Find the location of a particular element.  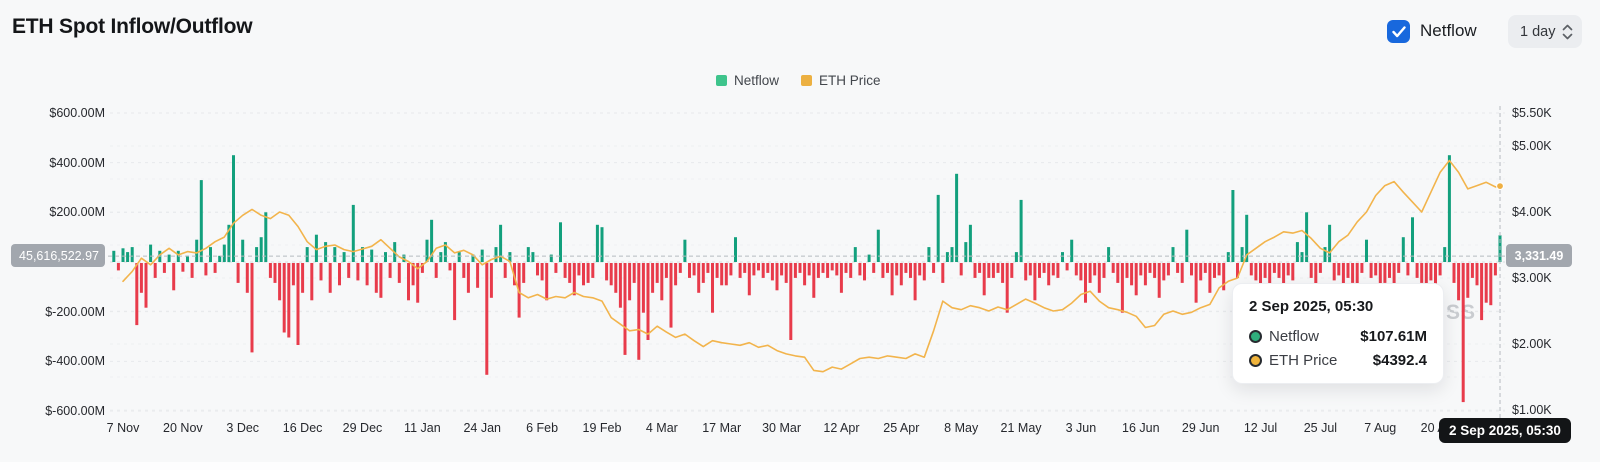

tooltip-date: 2 Sep 2025, 05:30 is located at coordinates (1311, 306).